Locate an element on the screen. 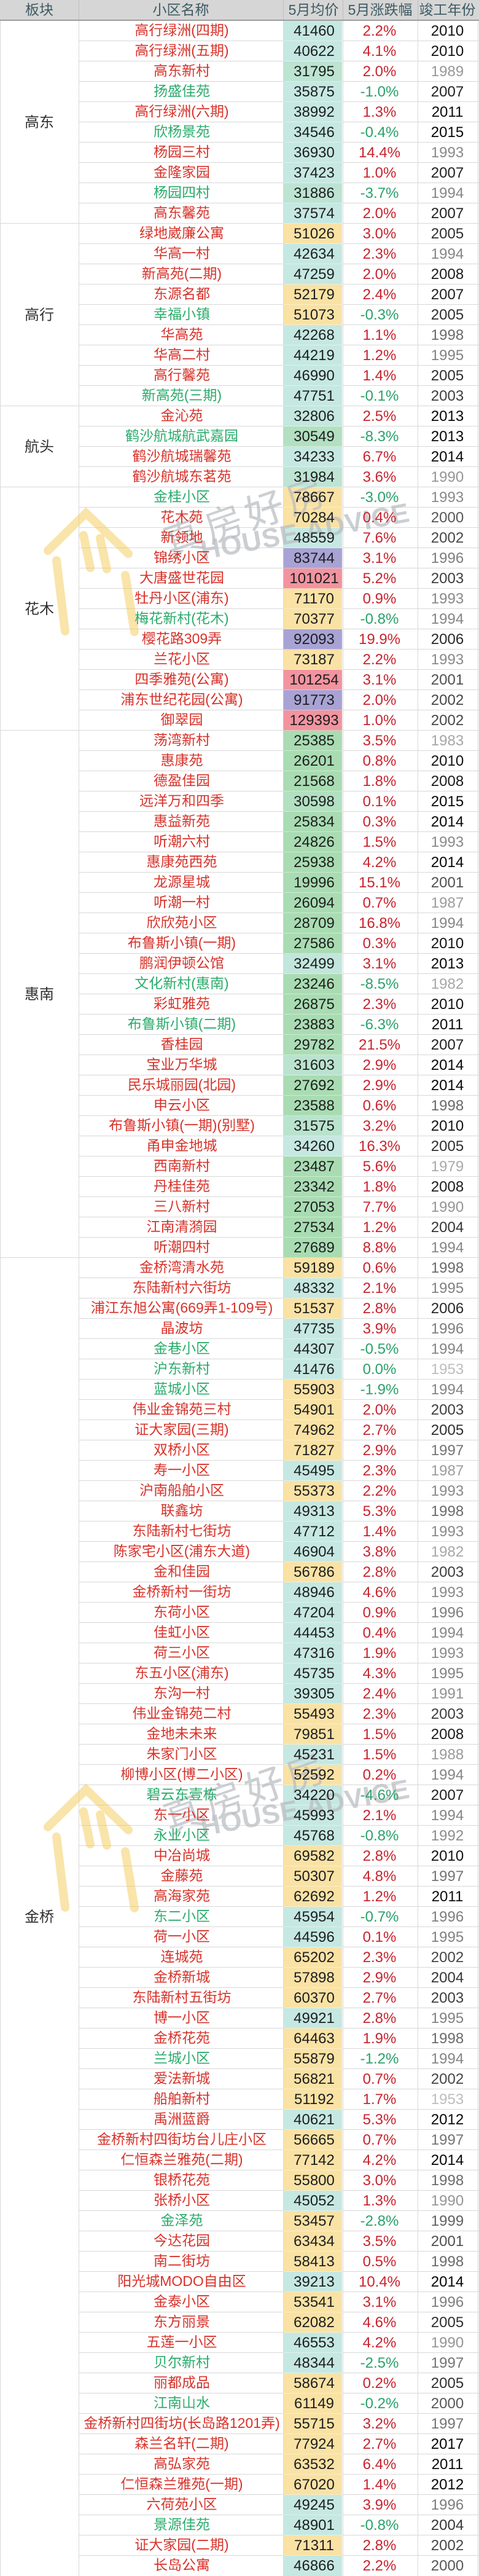 This screenshot has height=2576, width=479. svg-text: 1-109 is located at coordinates (236, 1308).